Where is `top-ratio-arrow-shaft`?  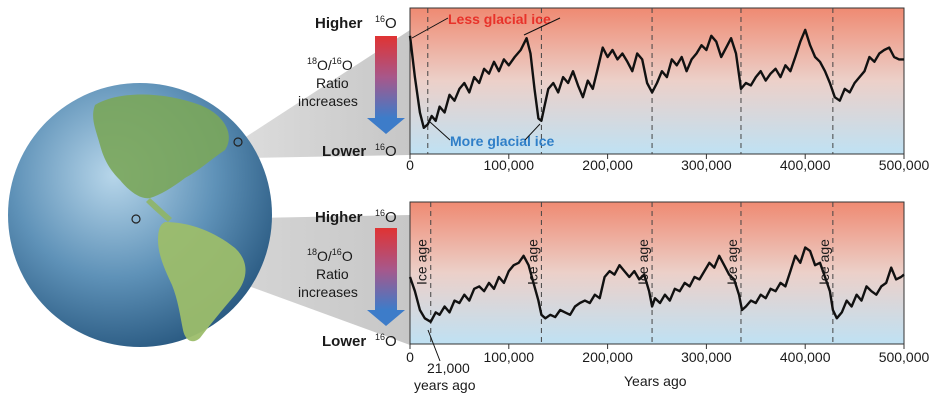
top-ratio-arrow-shaft is located at coordinates (386, 77).